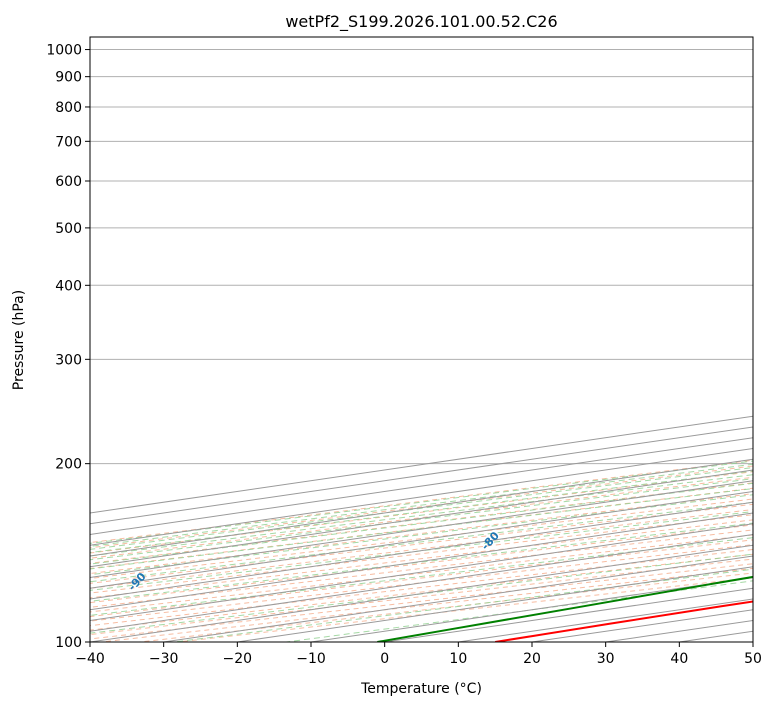 The image size is (775, 708). Describe the element at coordinates (238, 659) in the screenshot. I see `x-tick-label: −20` at that location.